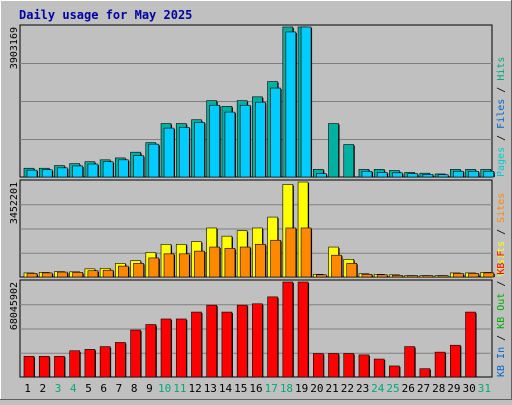 Image resolution: width=512 pixels, height=405 pixels. Describe the element at coordinates (194, 388) in the screenshot. I see `x-tick-label: 12` at that location.